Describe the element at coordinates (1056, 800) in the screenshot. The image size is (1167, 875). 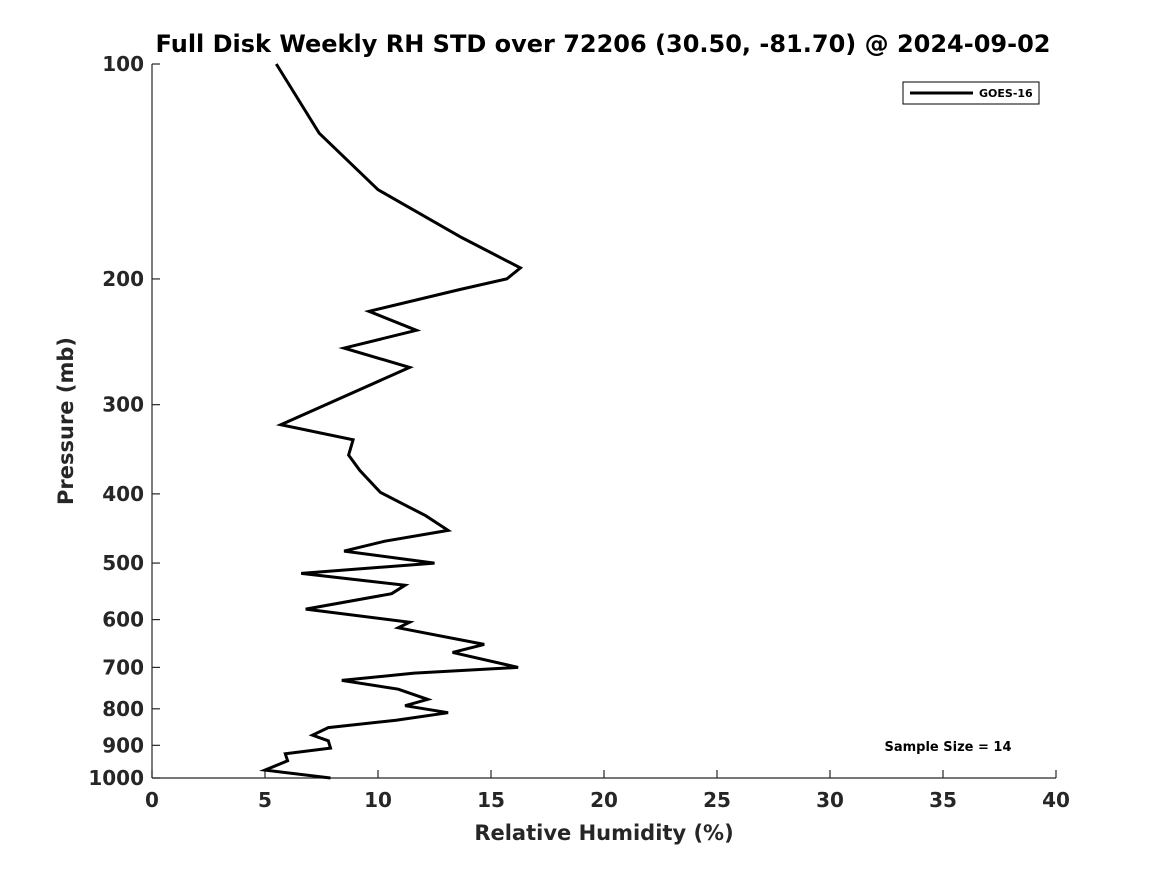
I see `x-tick-label: 40` at that location.